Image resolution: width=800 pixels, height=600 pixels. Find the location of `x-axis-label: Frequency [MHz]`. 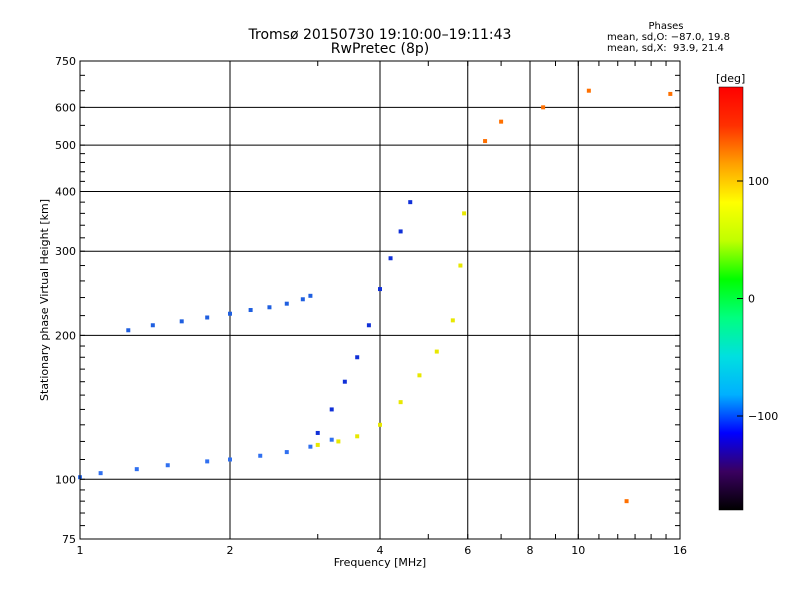

x-axis-label: Frequency [MHz] is located at coordinates (380, 562).